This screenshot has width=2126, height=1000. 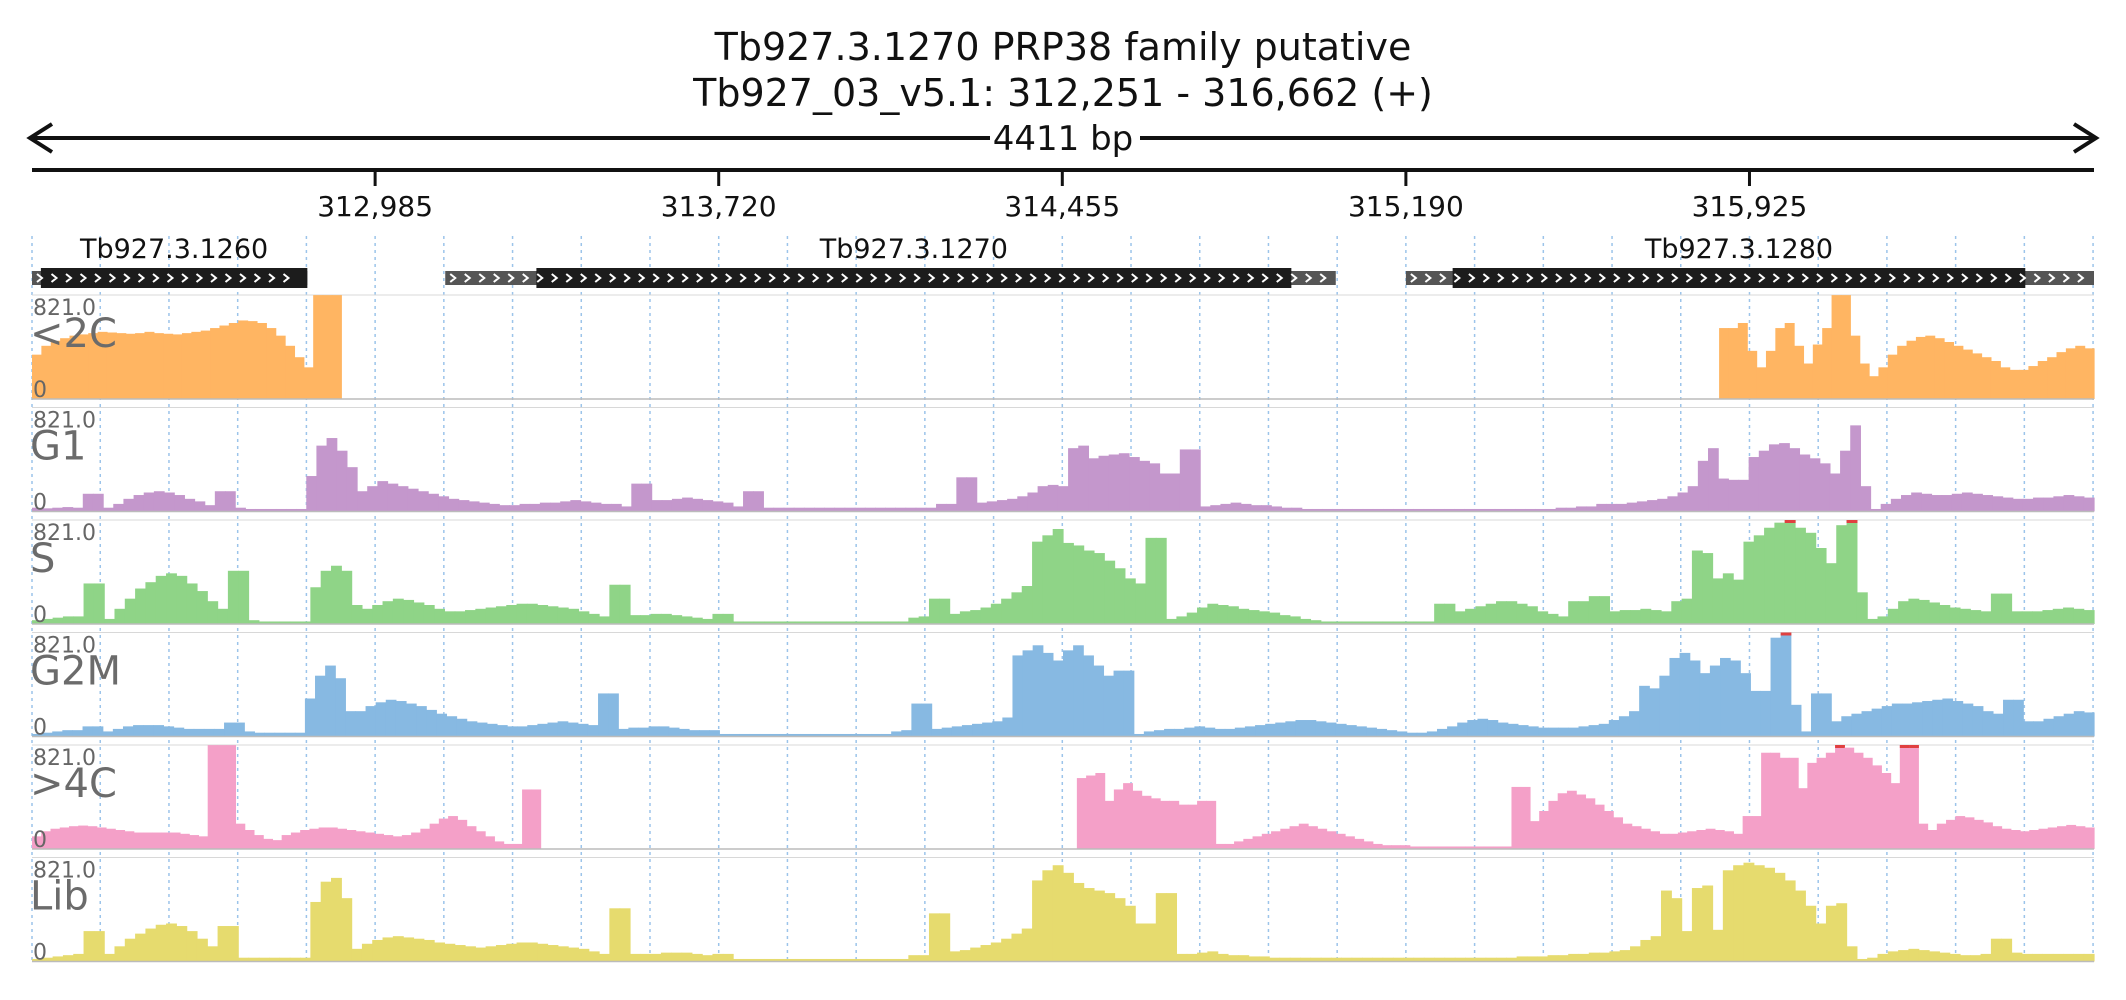 I want to click on locus-label: Tb927_03_v5.1: 312,251 - 316,662 (+), so click(x=1062, y=93).